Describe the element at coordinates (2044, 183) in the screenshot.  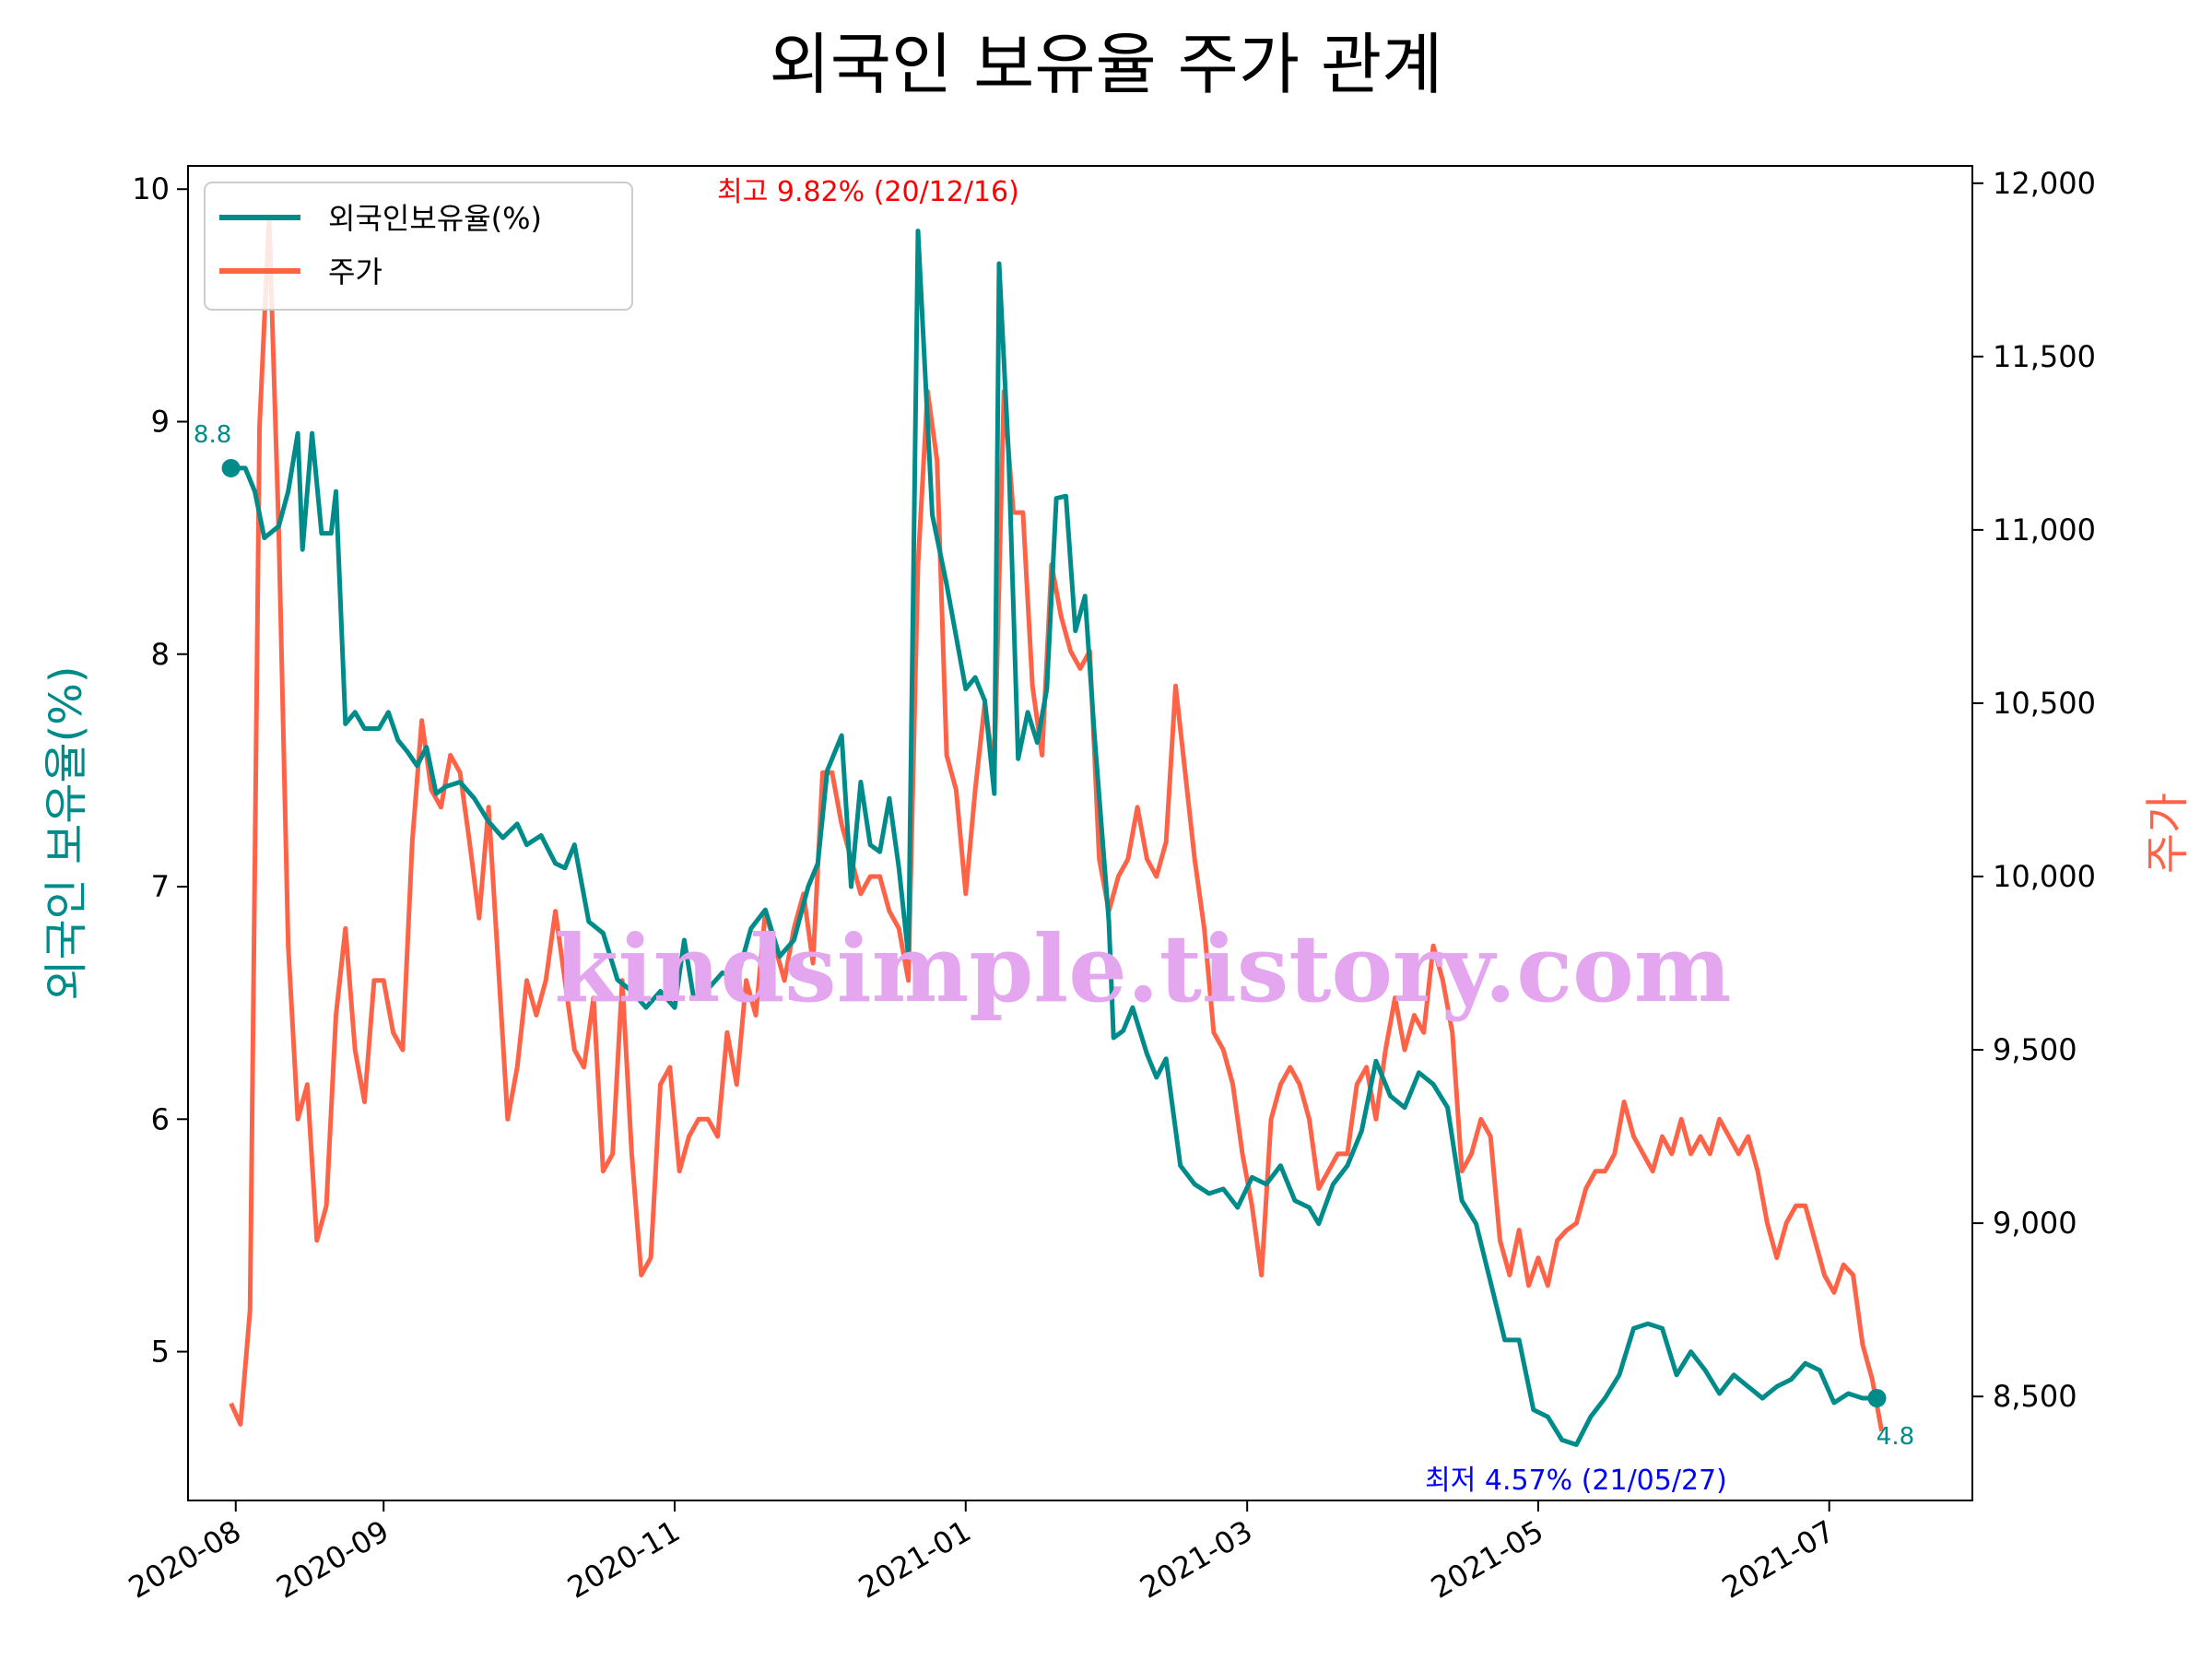
I see `y-tick-label-right: 12,000` at that location.